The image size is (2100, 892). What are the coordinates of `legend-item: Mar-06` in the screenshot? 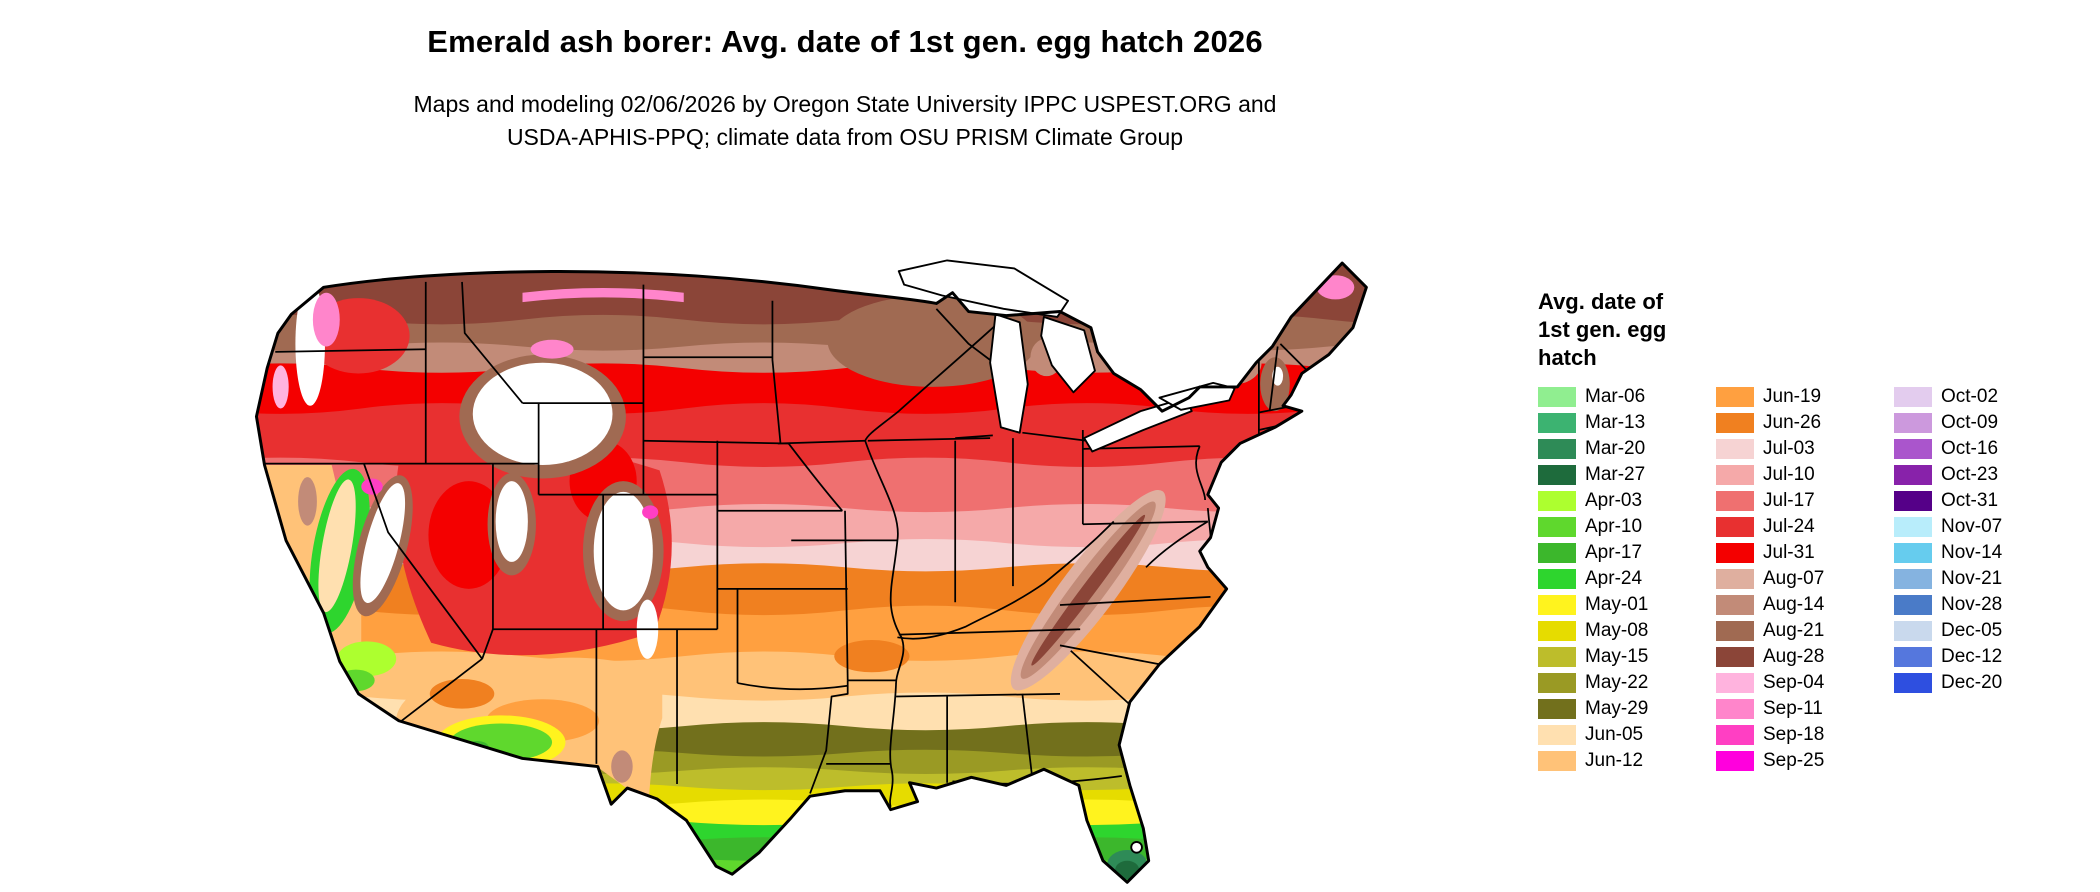 It's located at (1627, 397).